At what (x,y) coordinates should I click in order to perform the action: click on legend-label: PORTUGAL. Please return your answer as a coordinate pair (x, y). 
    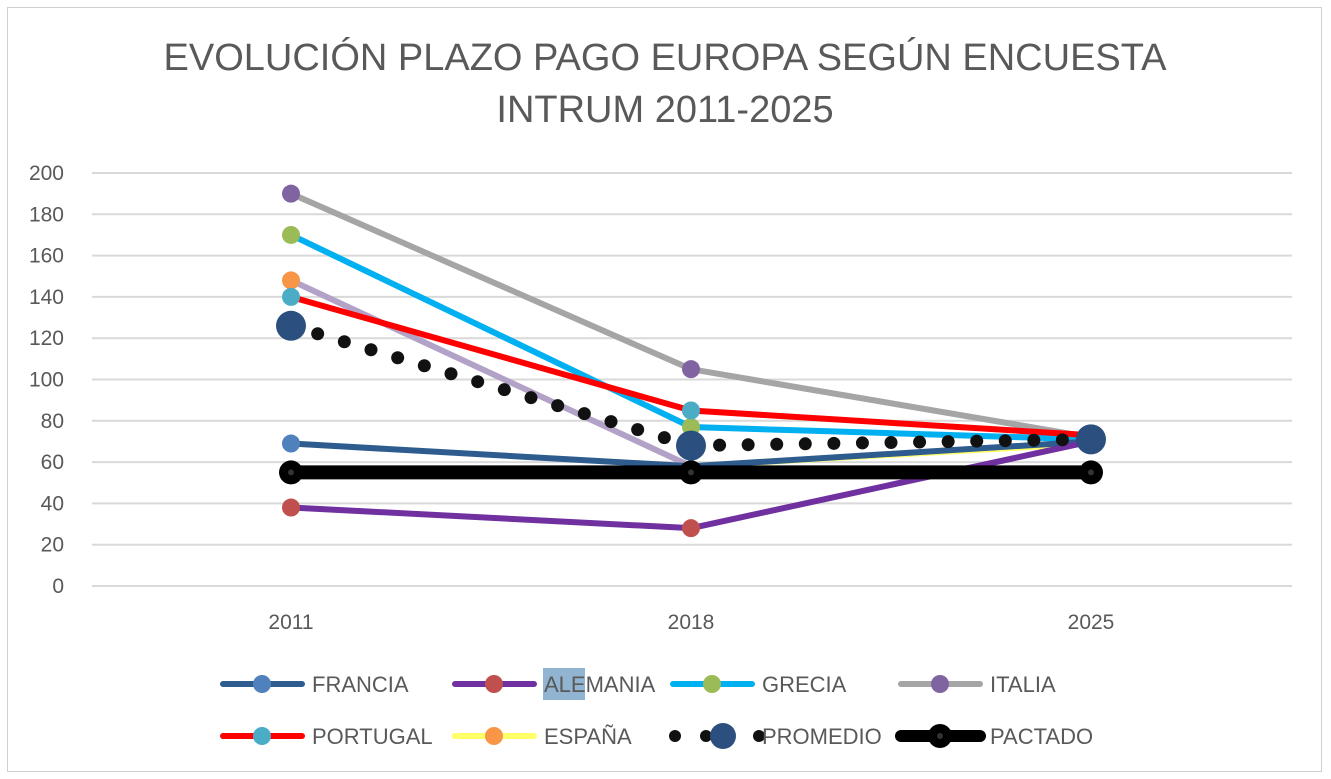
    Looking at the image, I should click on (372, 736).